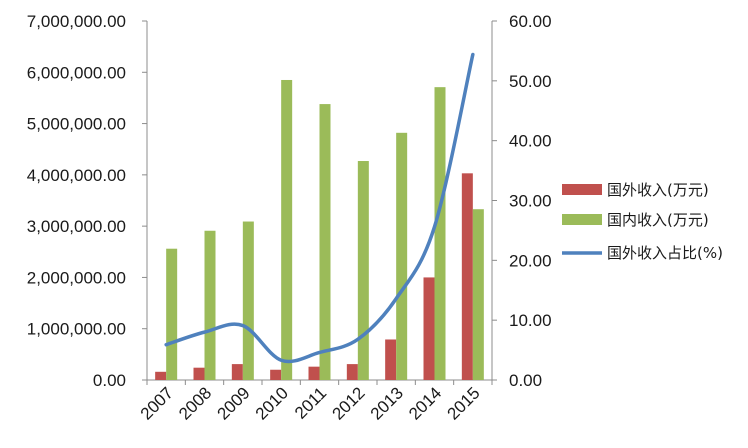 This screenshot has width=748, height=448. I want to click on left-tick-label: 1,000,000.00, so click(76, 329).